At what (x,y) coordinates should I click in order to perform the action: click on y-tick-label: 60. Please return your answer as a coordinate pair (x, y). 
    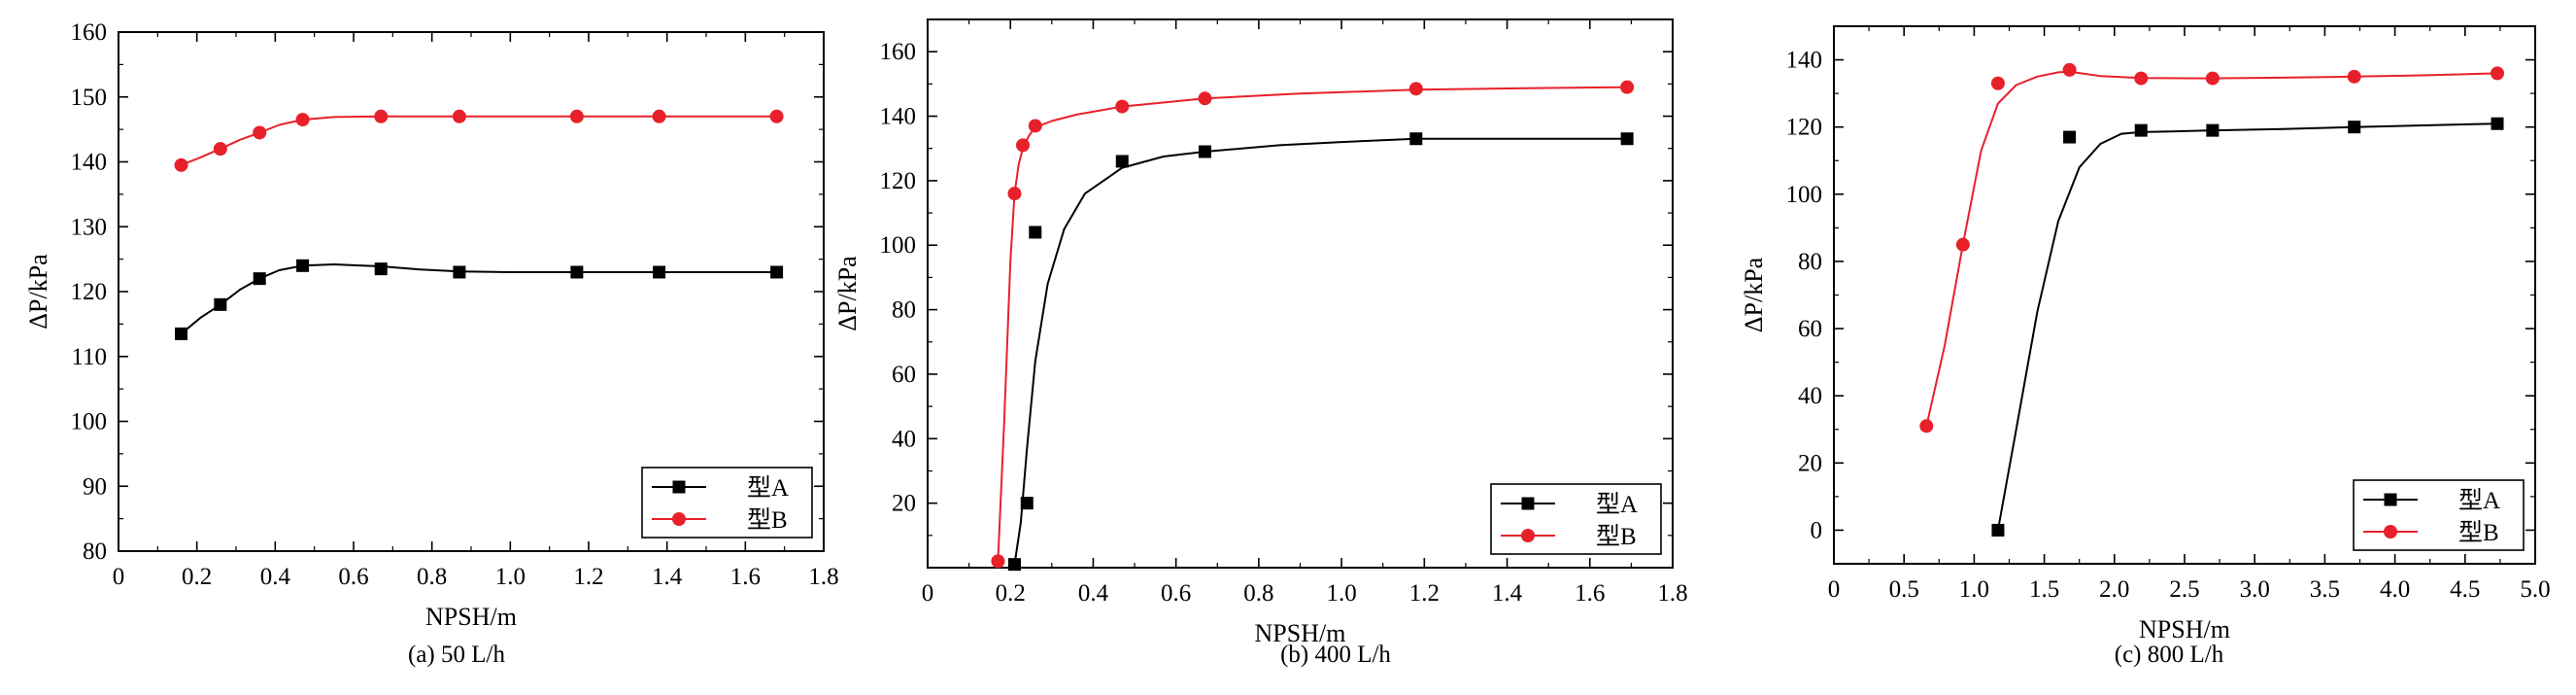
    Looking at the image, I should click on (1810, 329).